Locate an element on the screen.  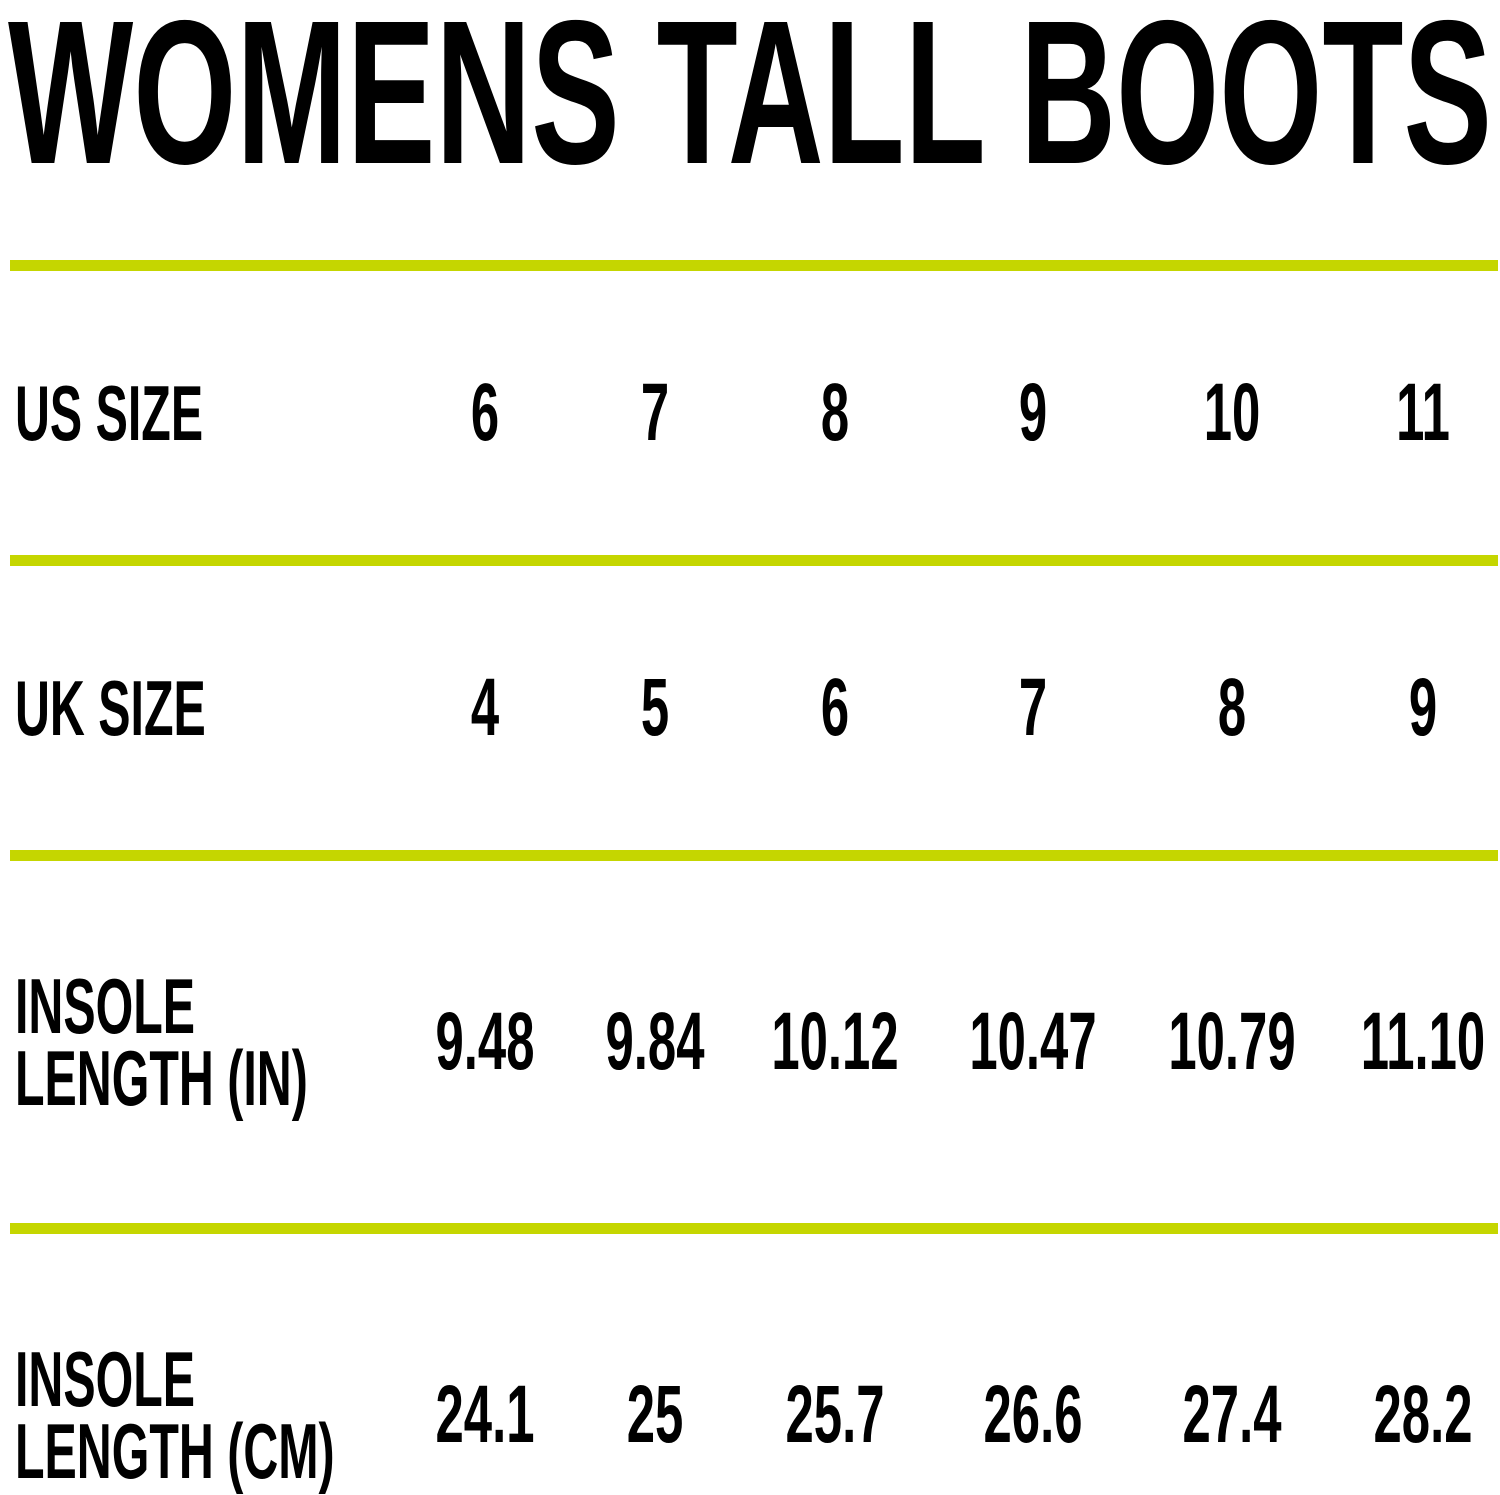
row-label: UK SIZE is located at coordinates (110, 708).